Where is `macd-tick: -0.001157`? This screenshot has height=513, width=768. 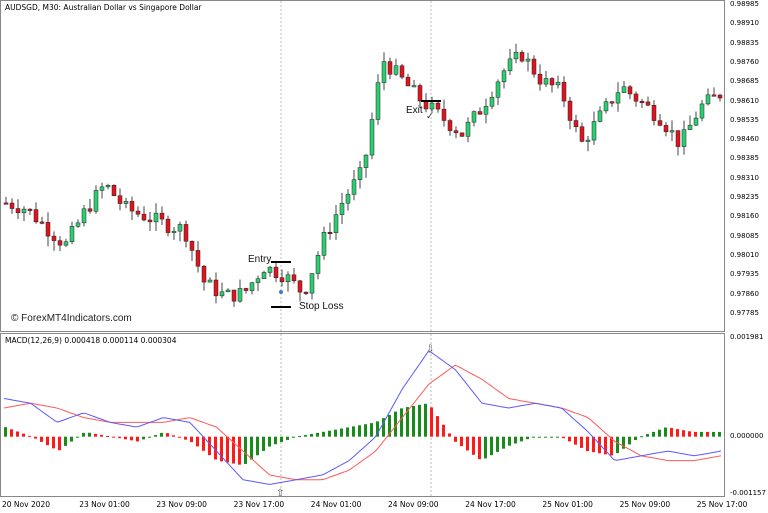 macd-tick: -0.001157 is located at coordinates (748, 493).